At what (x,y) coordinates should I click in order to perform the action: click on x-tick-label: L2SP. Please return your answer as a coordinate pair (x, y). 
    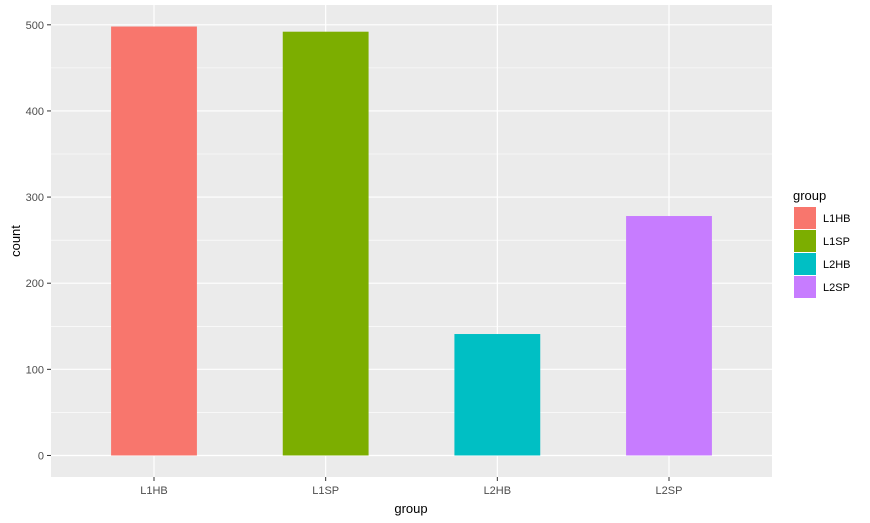
    Looking at the image, I should click on (669, 491).